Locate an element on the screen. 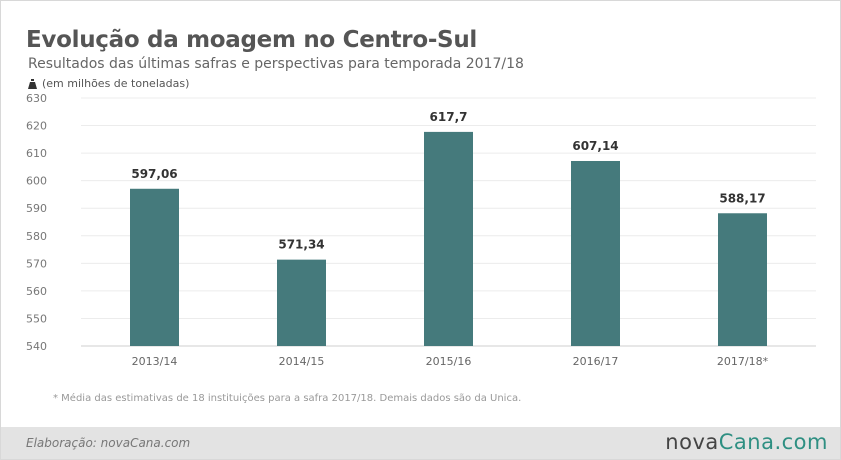 The image size is (841, 460). x-tick-label: 2016/17 is located at coordinates (596, 361).